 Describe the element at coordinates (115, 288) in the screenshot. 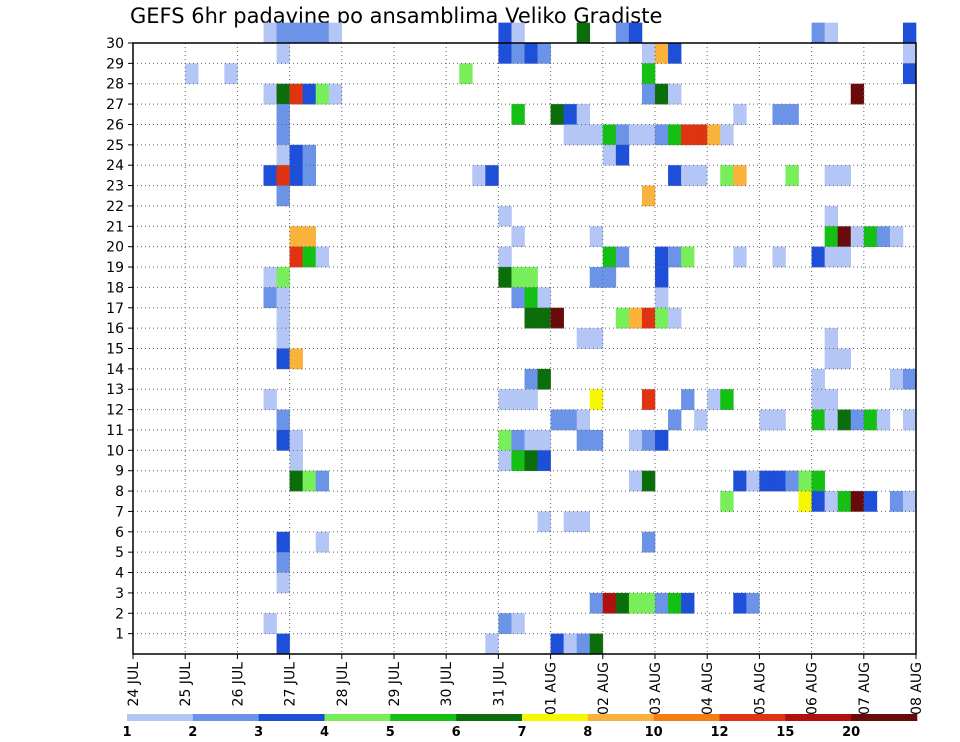

I see `y-tick-label: 18` at that location.